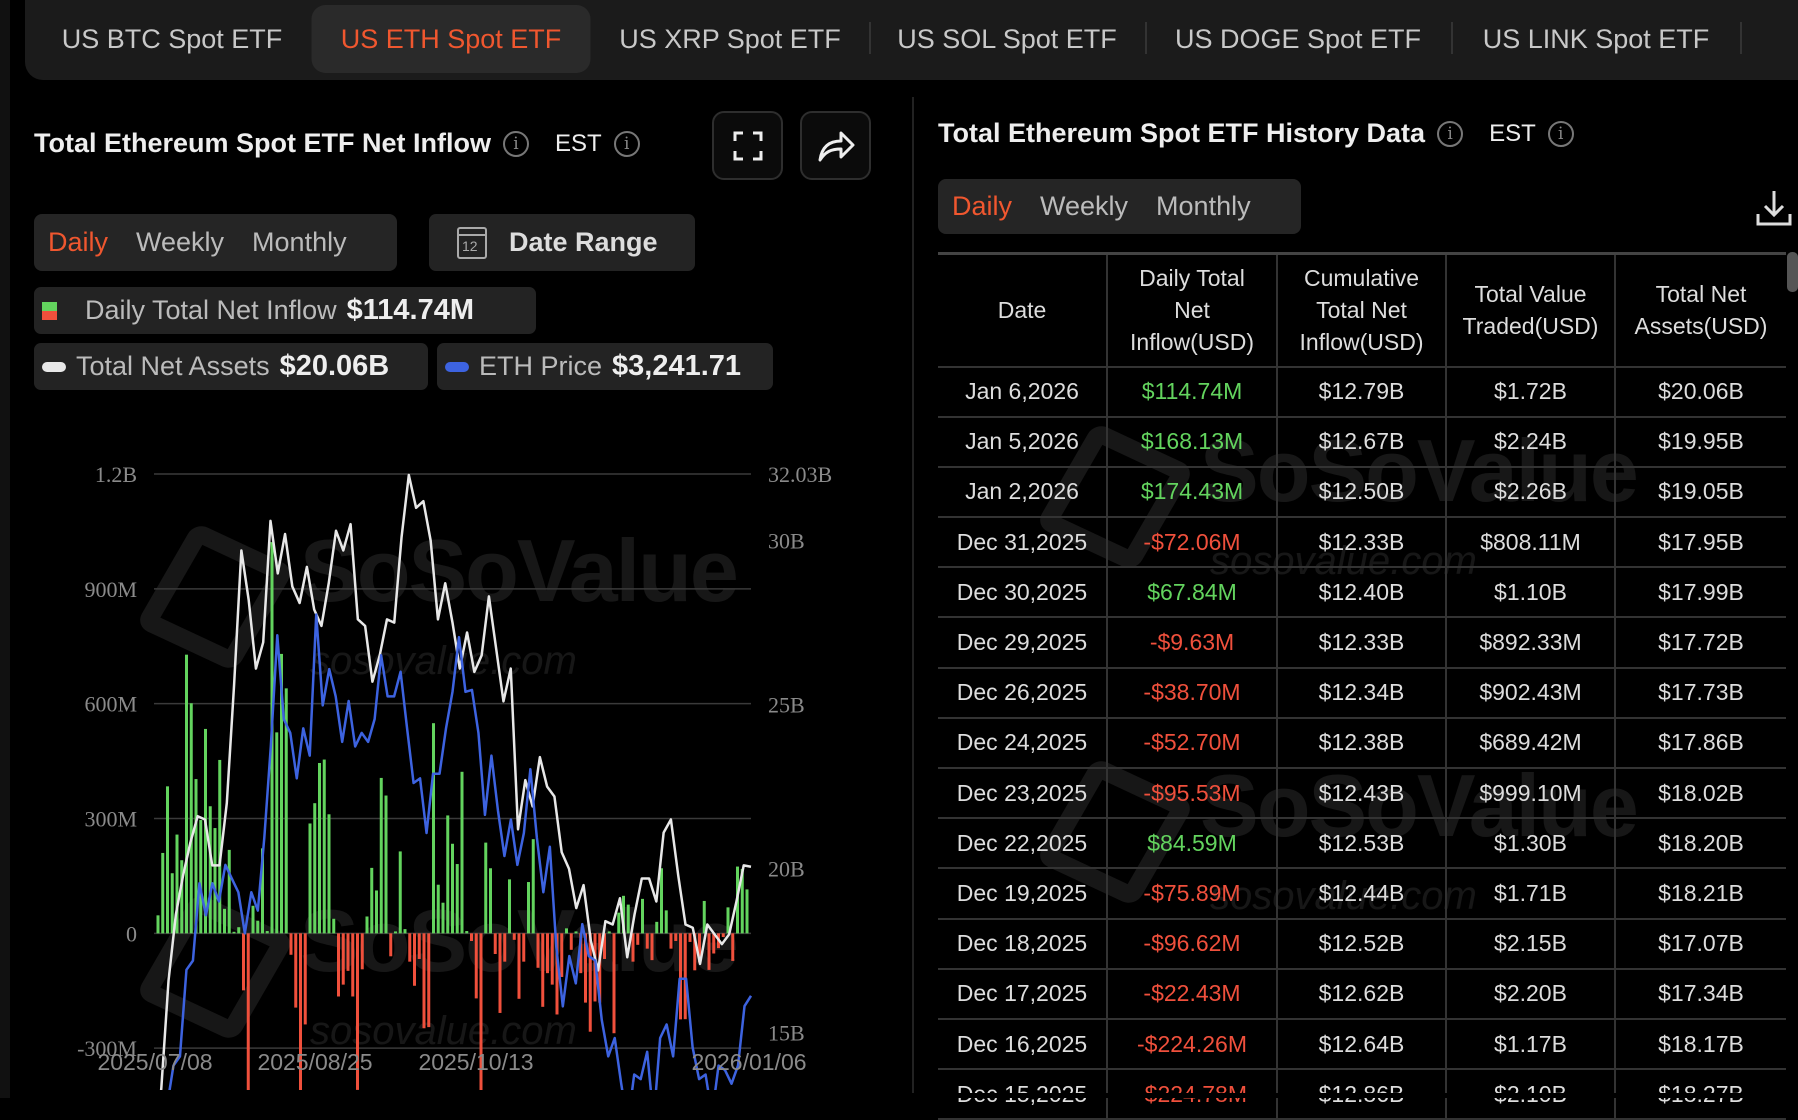  I want to click on cell-value-traded: $689.42M, so click(1531, 743).